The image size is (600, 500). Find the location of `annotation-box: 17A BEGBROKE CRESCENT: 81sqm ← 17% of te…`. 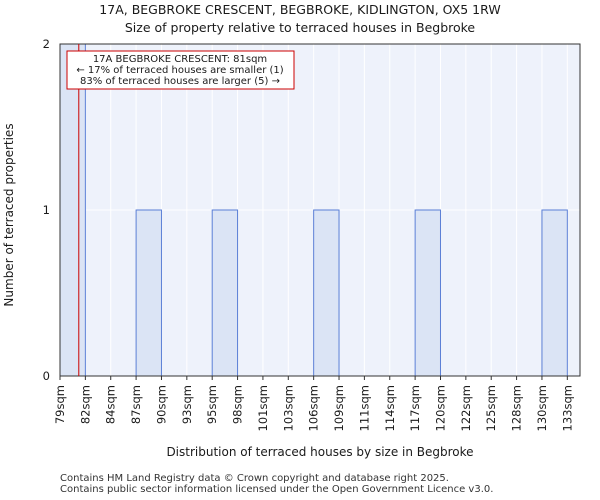

annotation-box: 17A BEGBROKE CRESCENT: 81sqm ← 17% of te… is located at coordinates (180, 70).